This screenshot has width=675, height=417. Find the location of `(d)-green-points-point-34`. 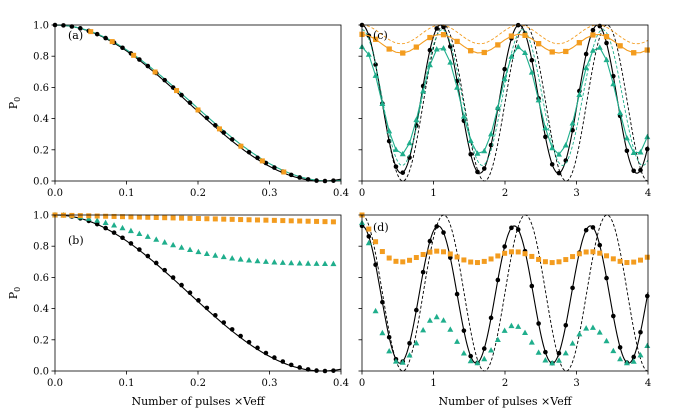

(d)-green-points-point-34 is located at coordinates (592, 327).